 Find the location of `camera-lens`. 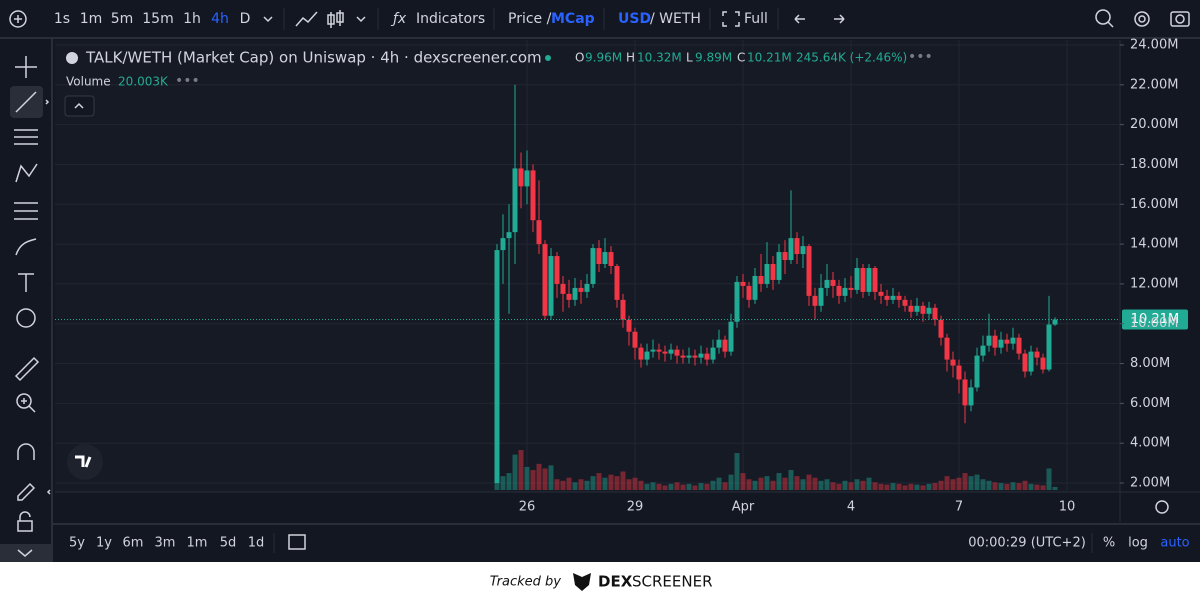

camera-lens is located at coordinates (1180, 19).